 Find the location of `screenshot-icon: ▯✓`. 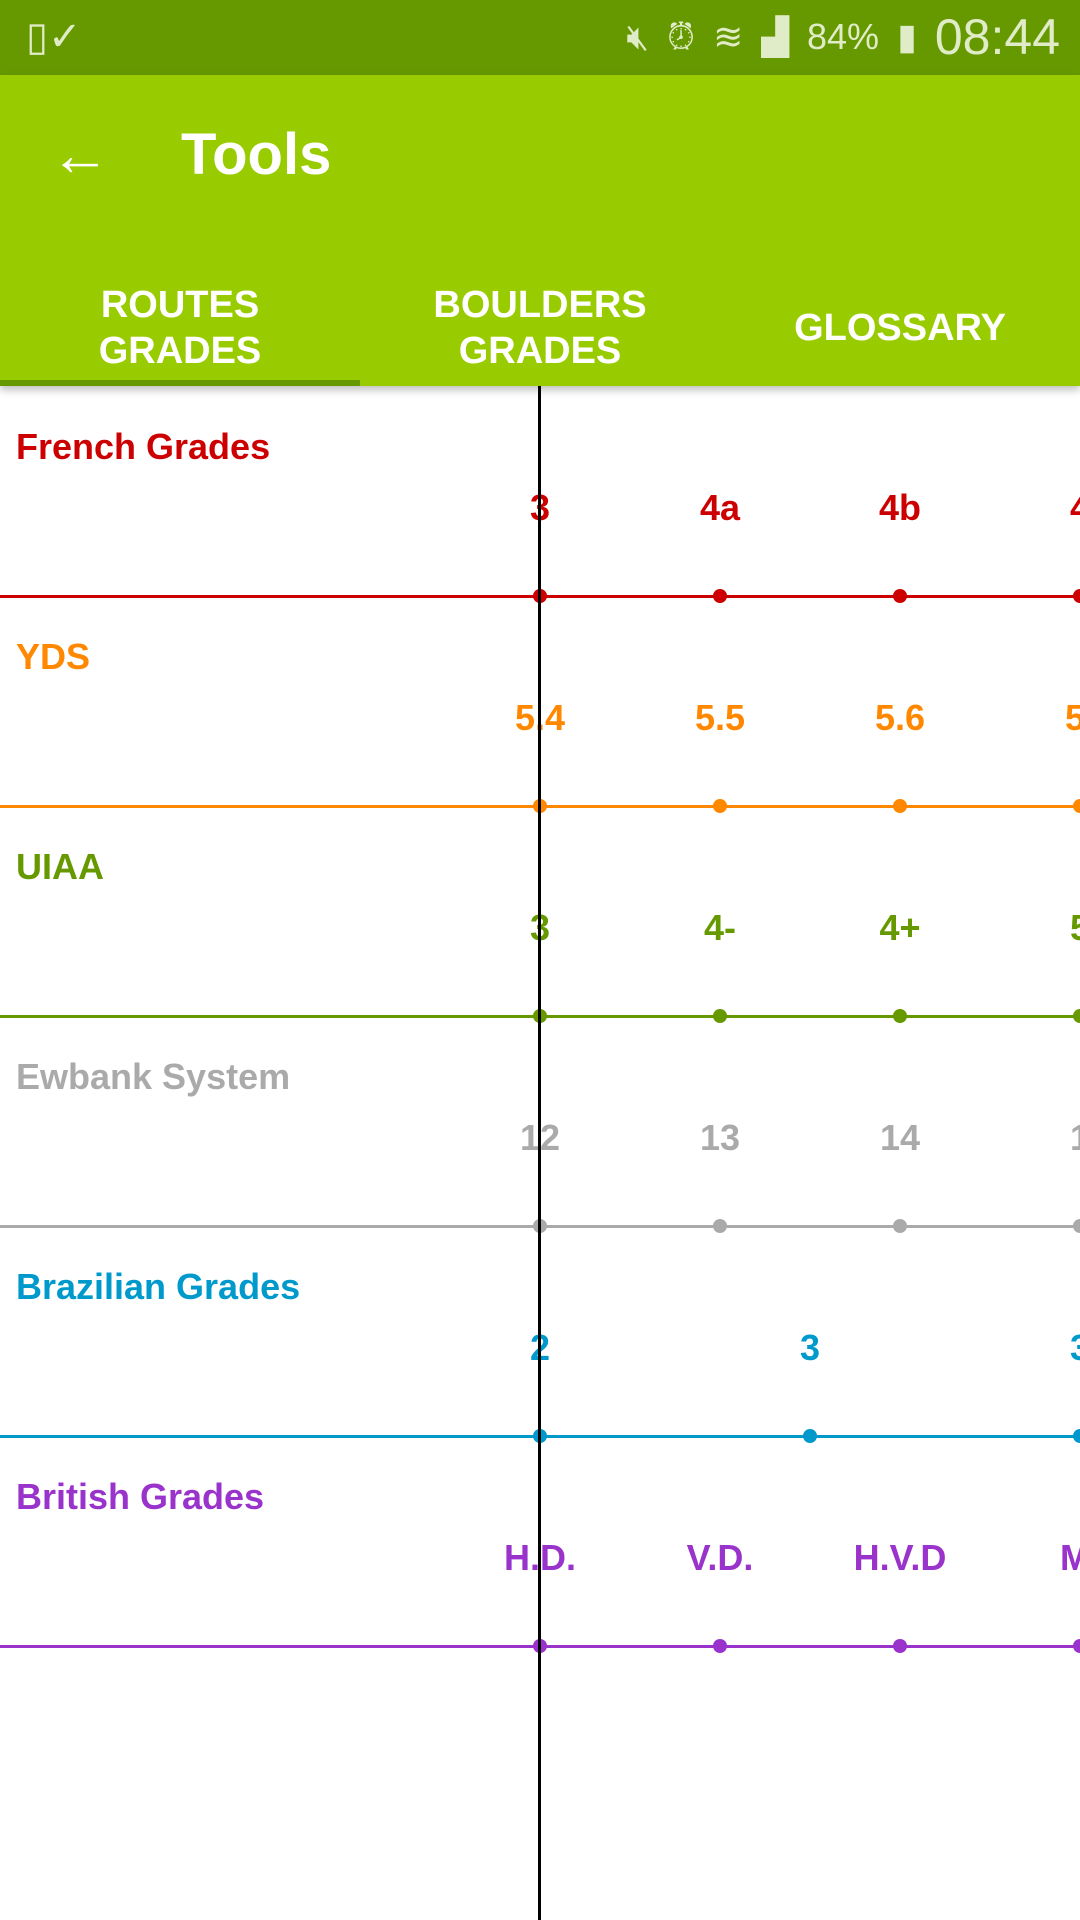

screenshot-icon: ▯✓ is located at coordinates (54, 37).